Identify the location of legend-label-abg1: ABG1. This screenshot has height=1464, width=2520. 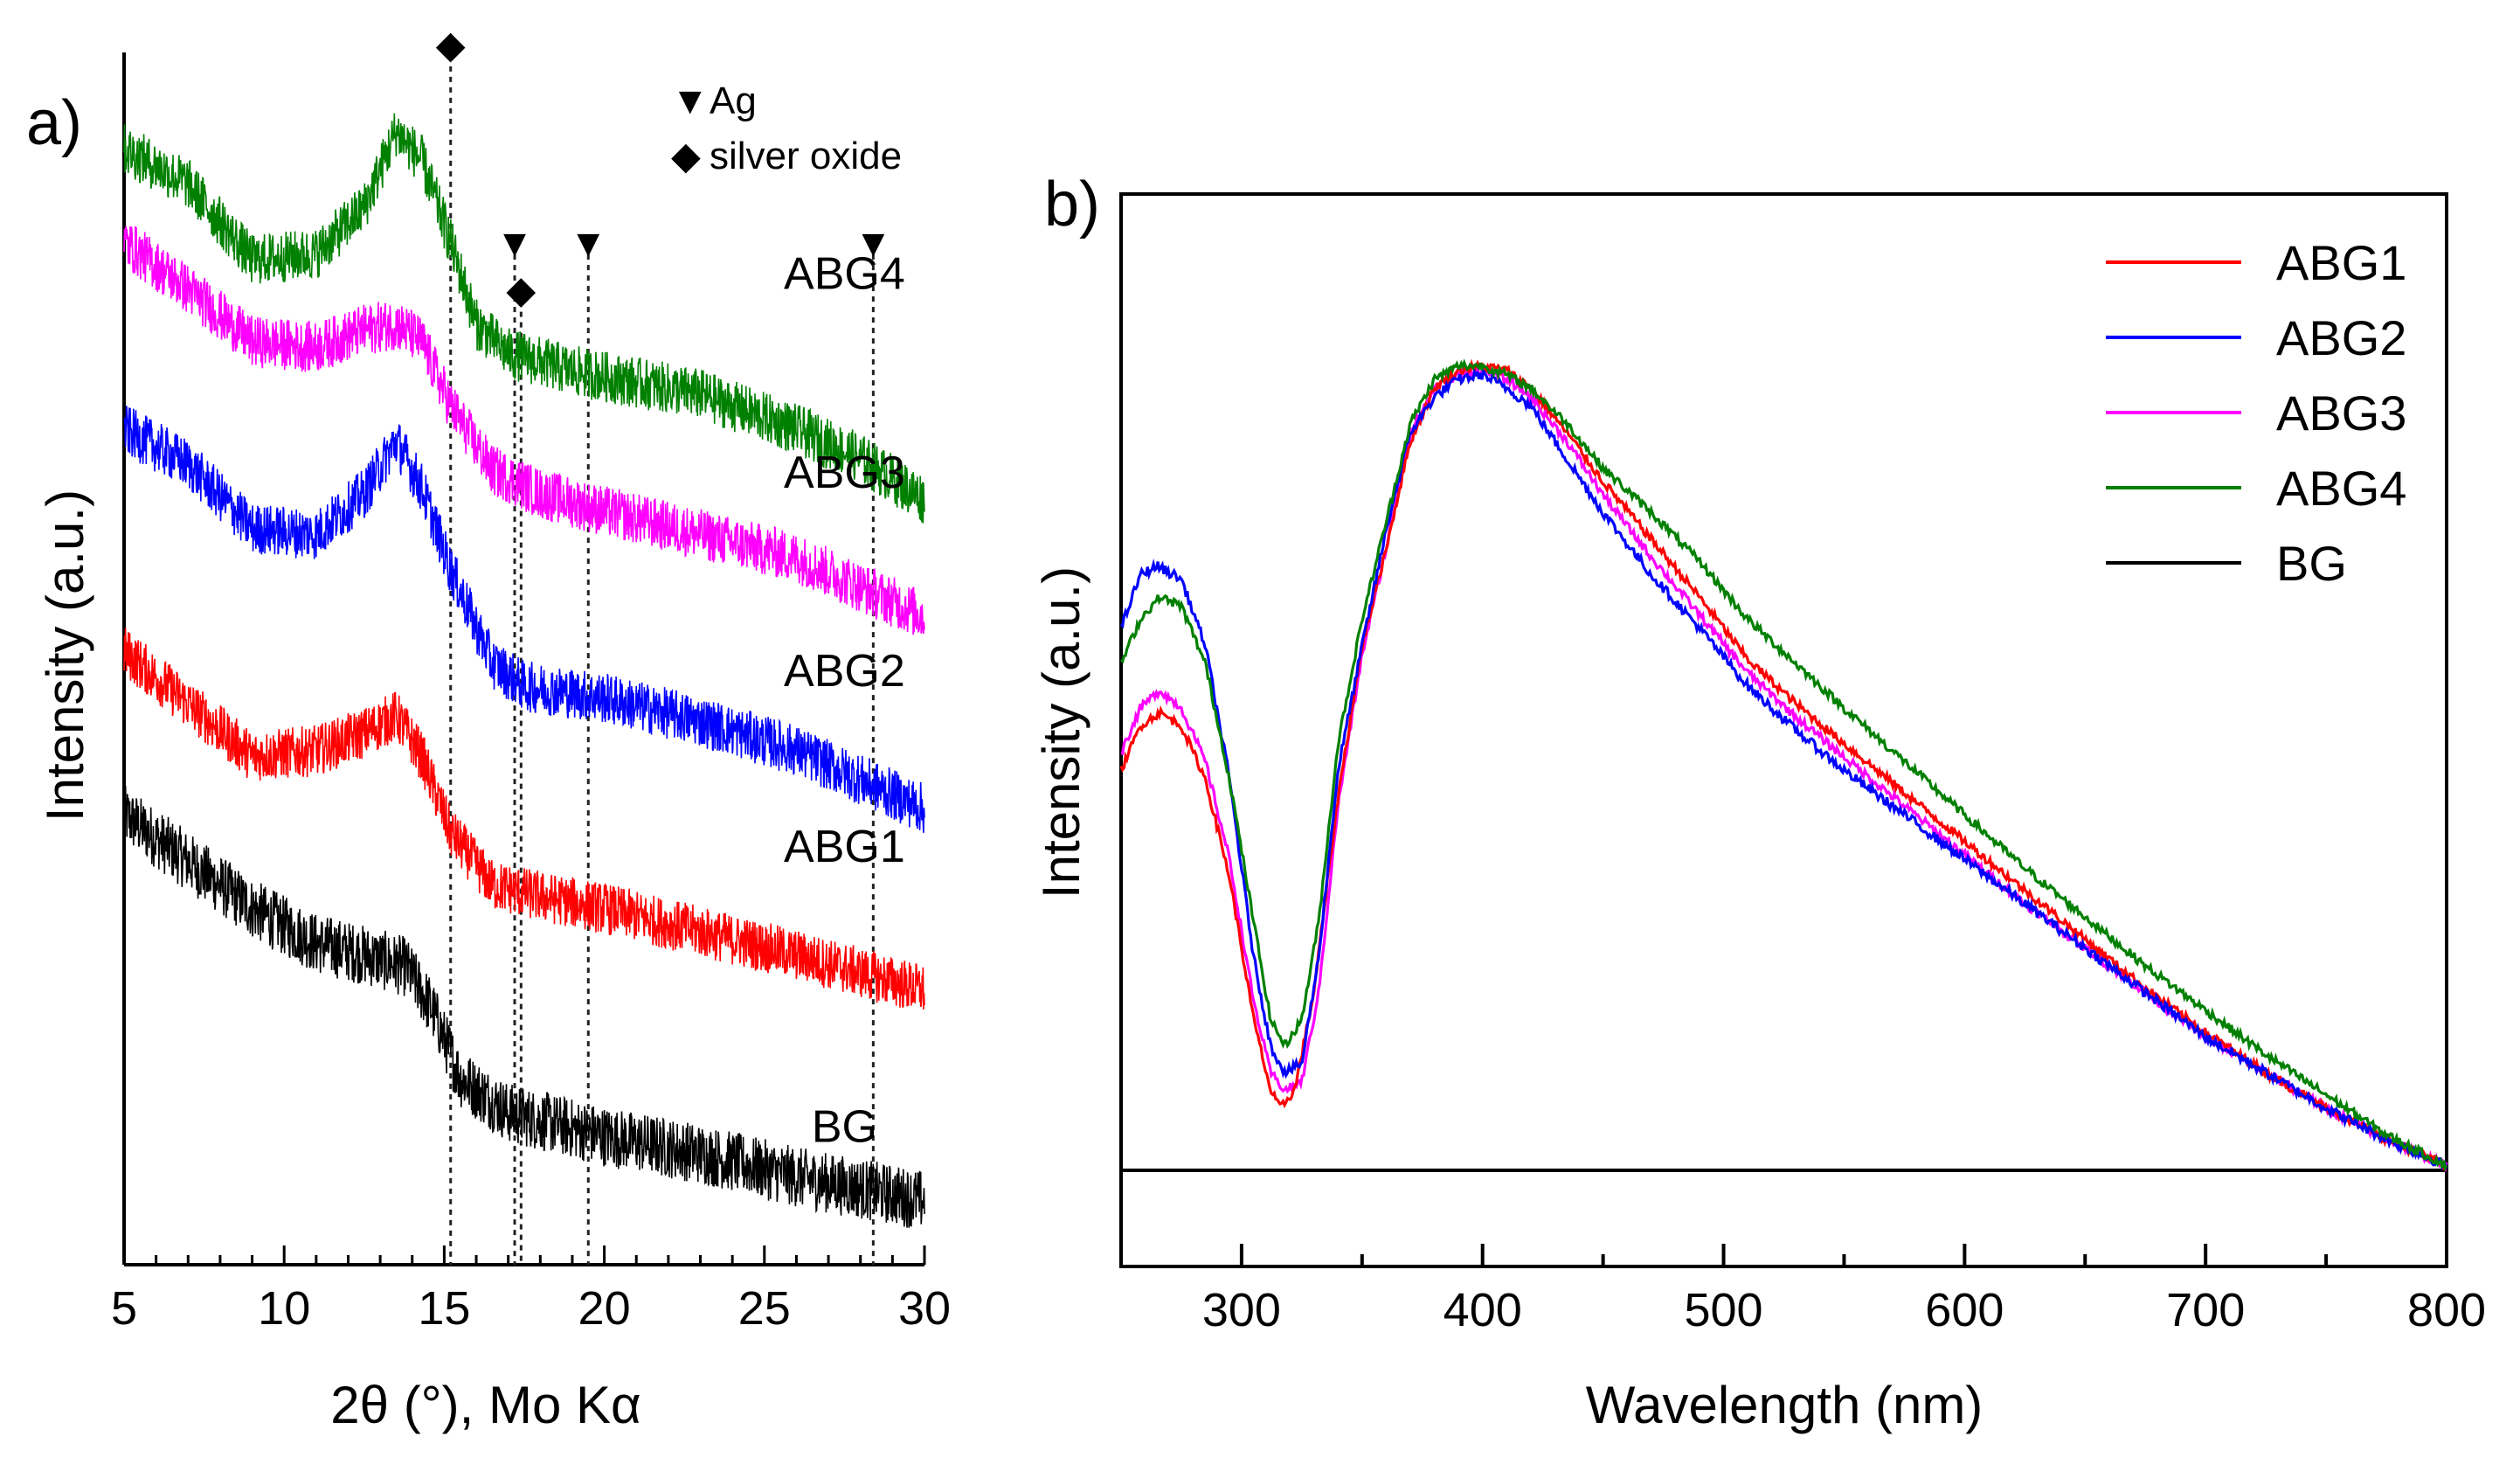
(2341, 262).